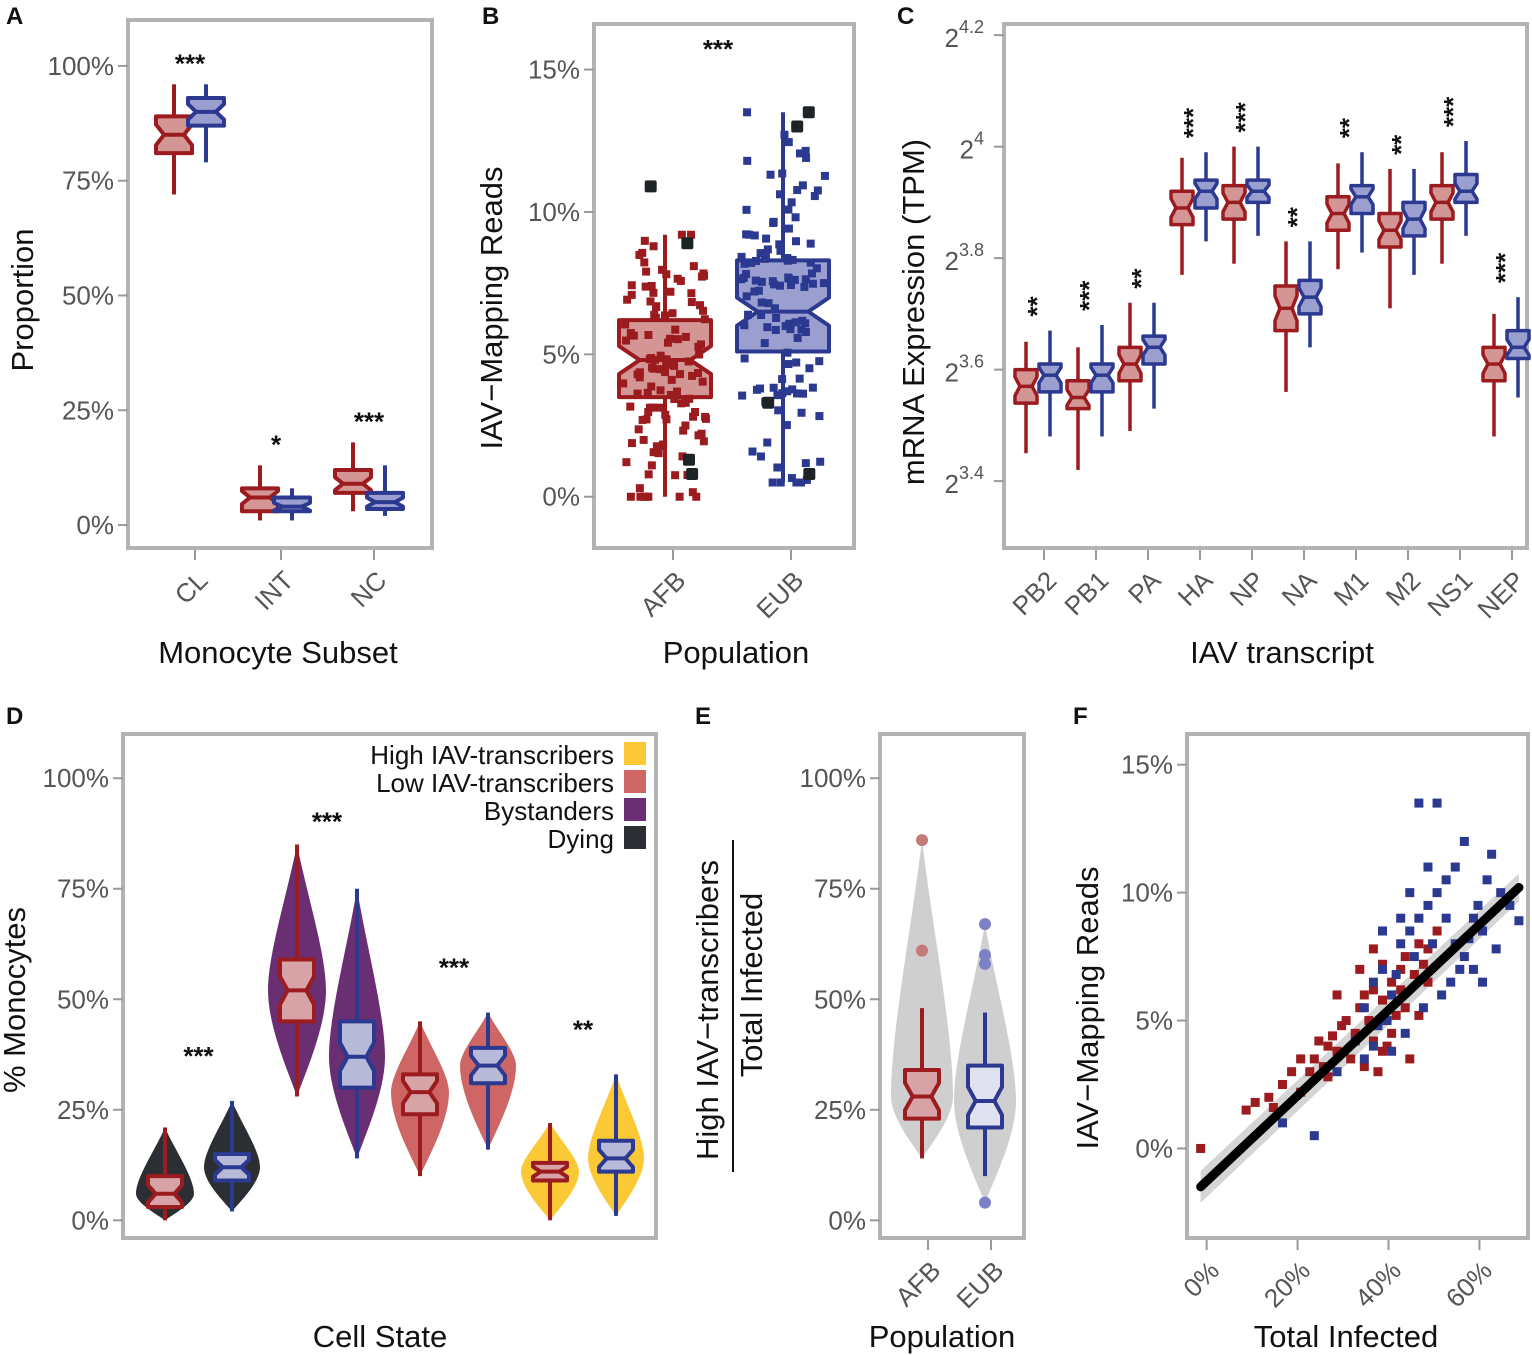 The image size is (1532, 1355). What do you see at coordinates (1154, 1021) in the screenshot?
I see `panel-f-ytick-label: 5%` at bounding box center [1154, 1021].